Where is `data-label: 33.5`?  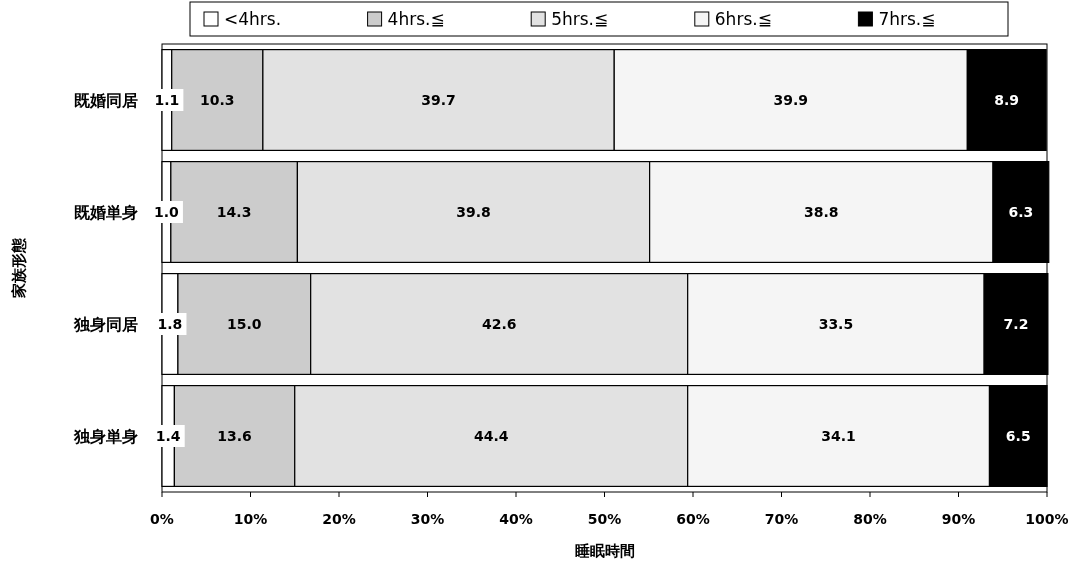
data-label: 33.5 is located at coordinates (836, 324).